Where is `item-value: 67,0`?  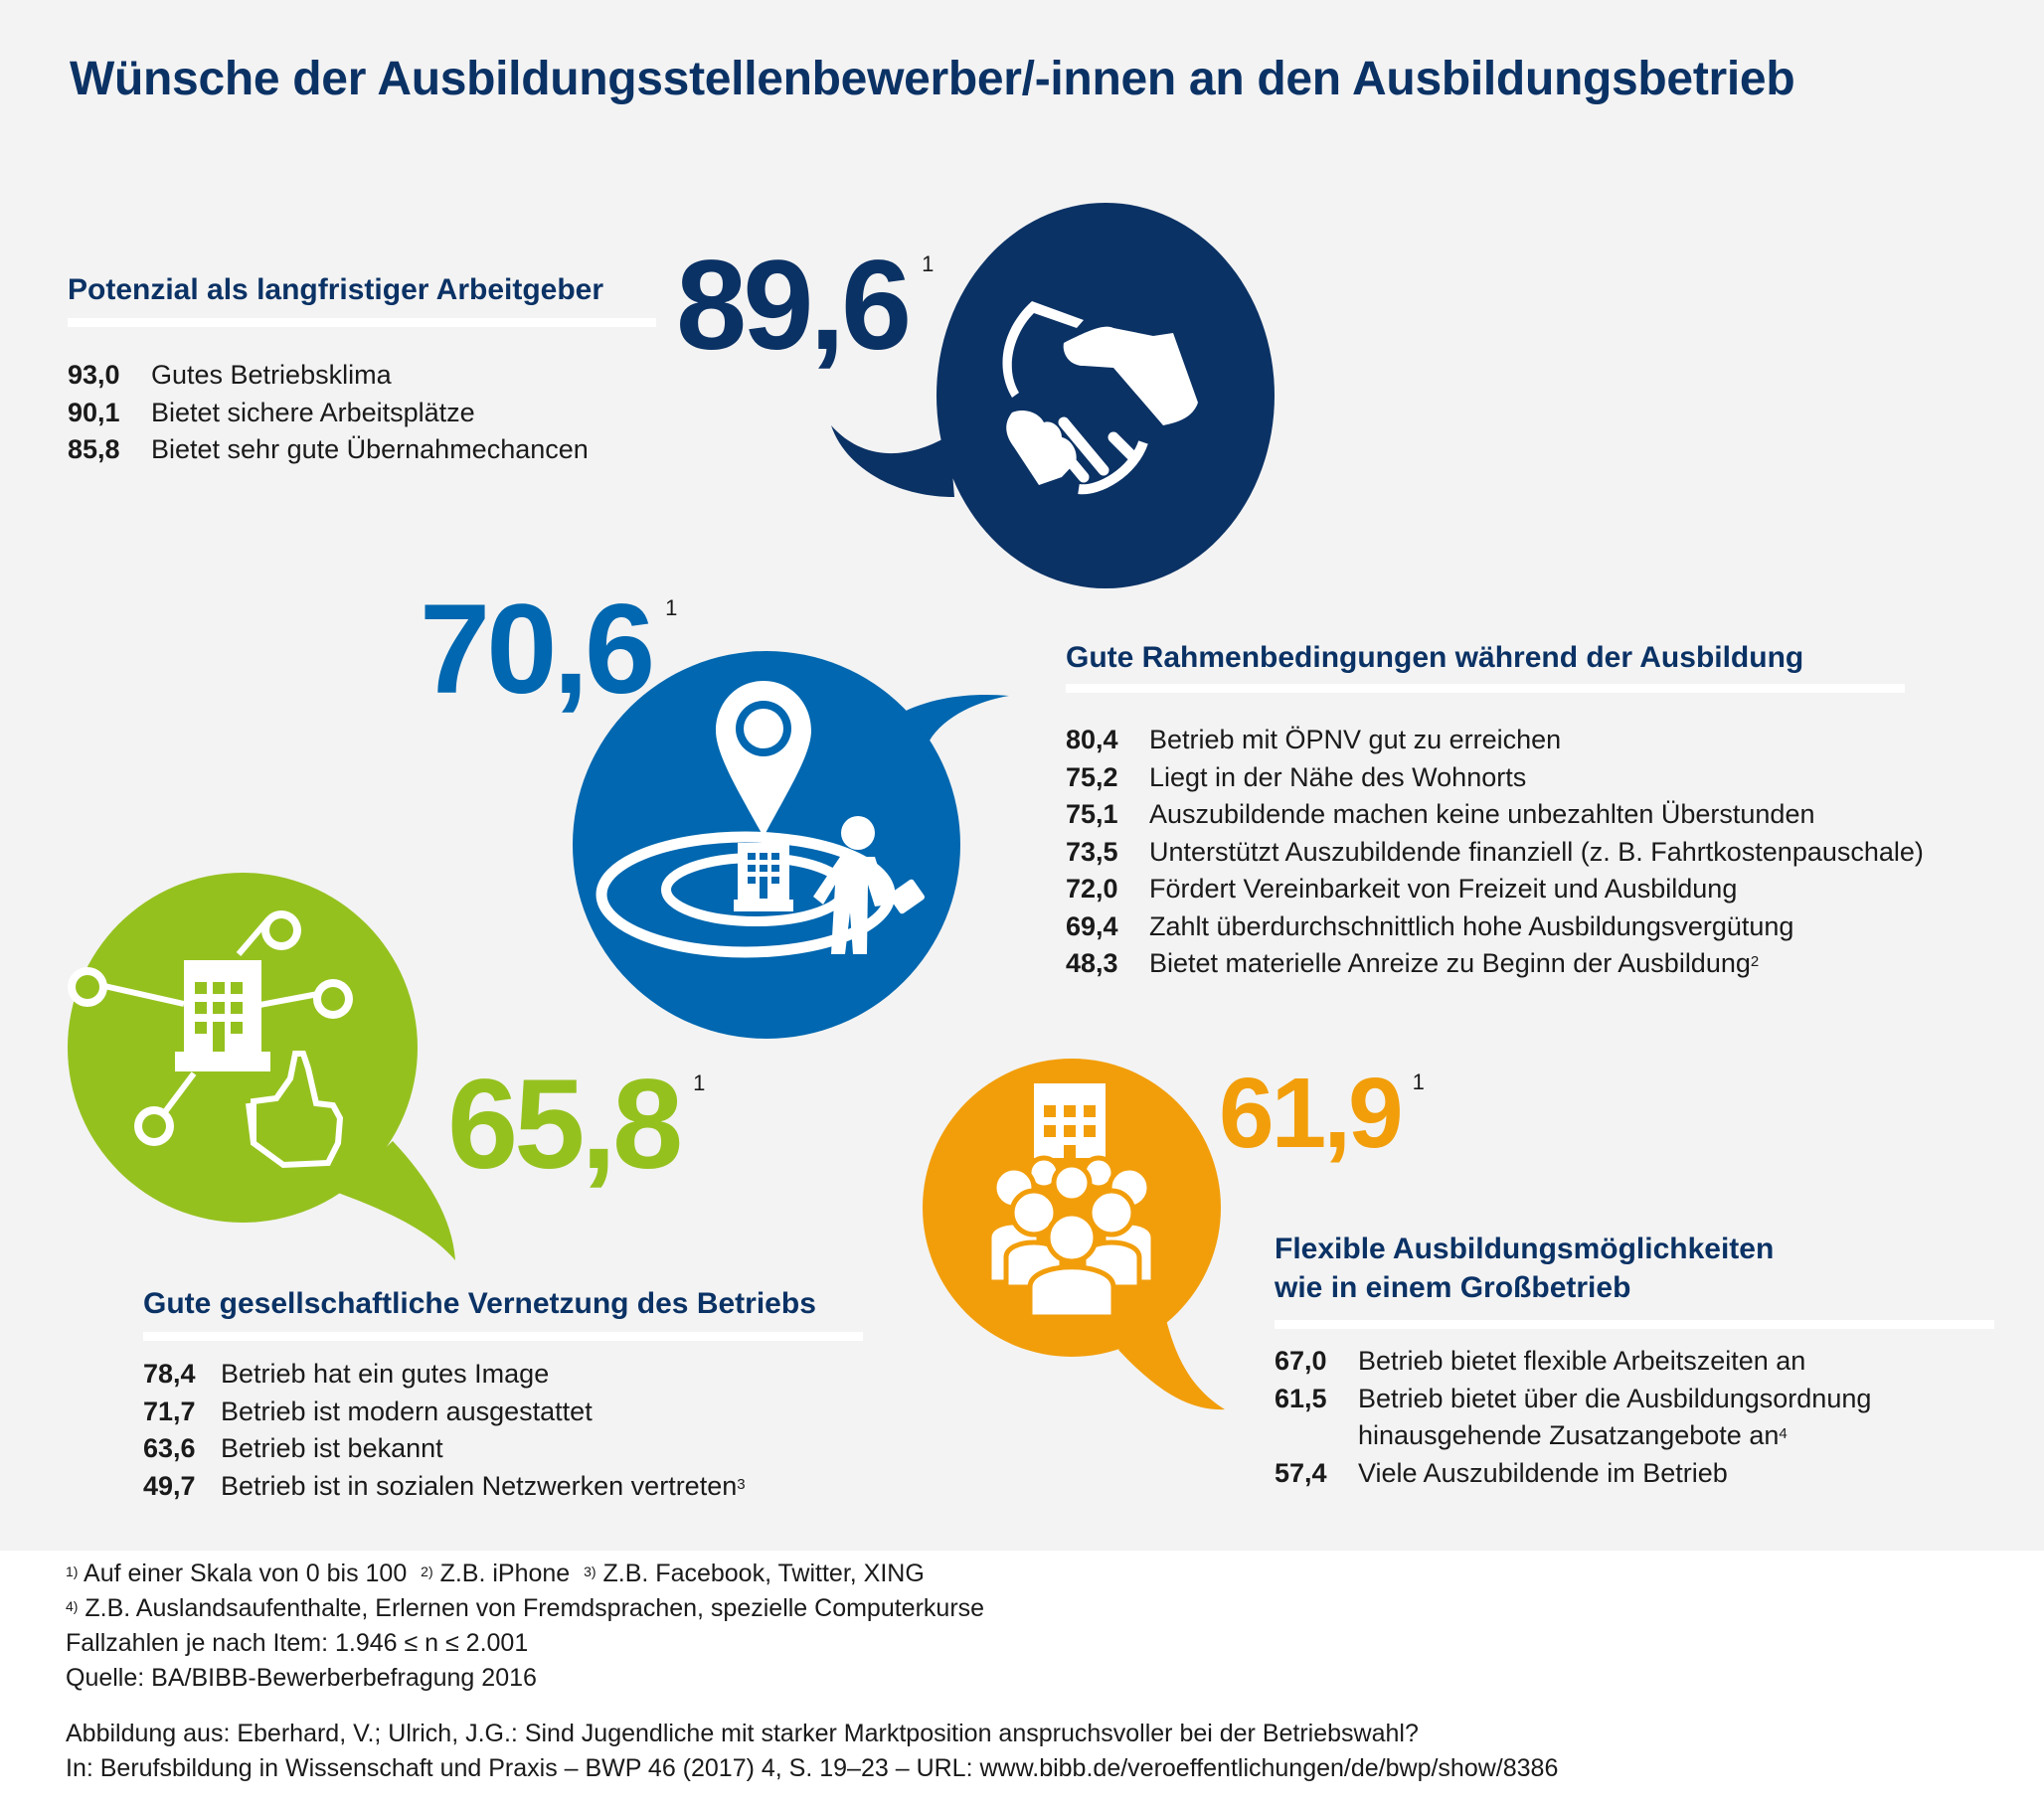
item-value: 67,0 is located at coordinates (1301, 1361).